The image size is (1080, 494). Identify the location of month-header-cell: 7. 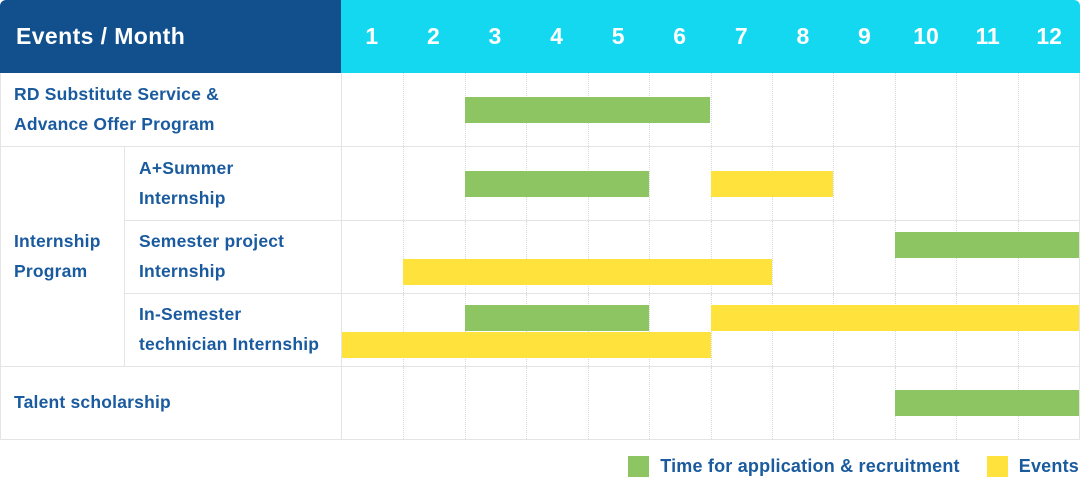
(741, 36).